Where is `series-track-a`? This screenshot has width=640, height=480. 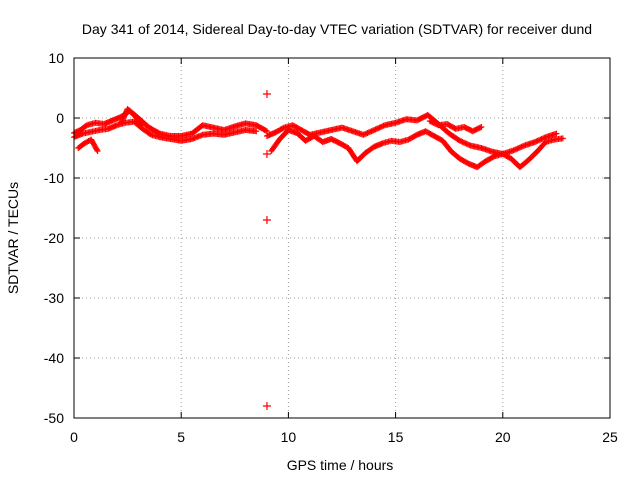 series-track-a is located at coordinates (170, 123).